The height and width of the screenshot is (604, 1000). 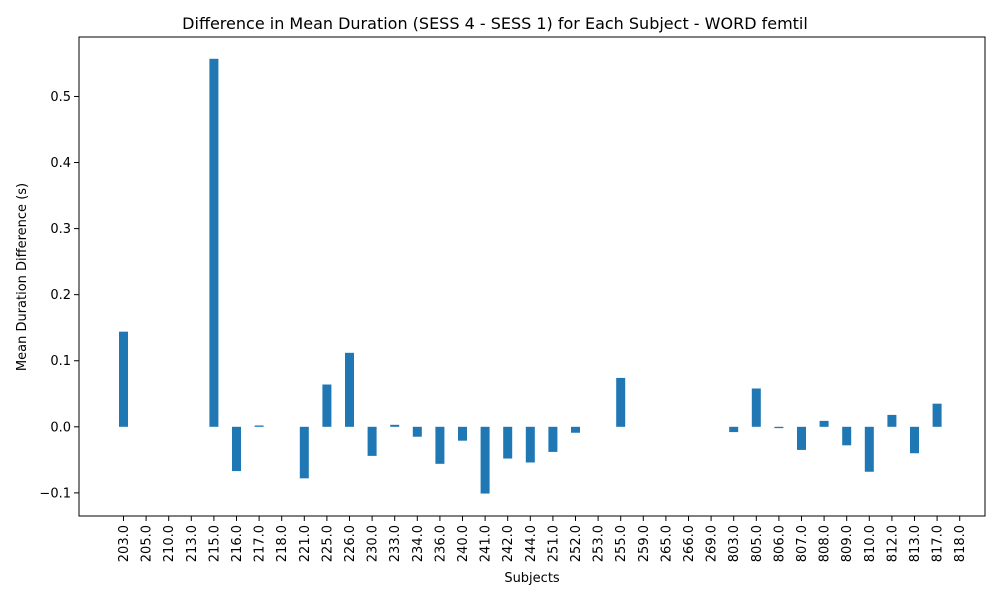 I want to click on x-tick-label: 253.0, so click(x=599, y=543).